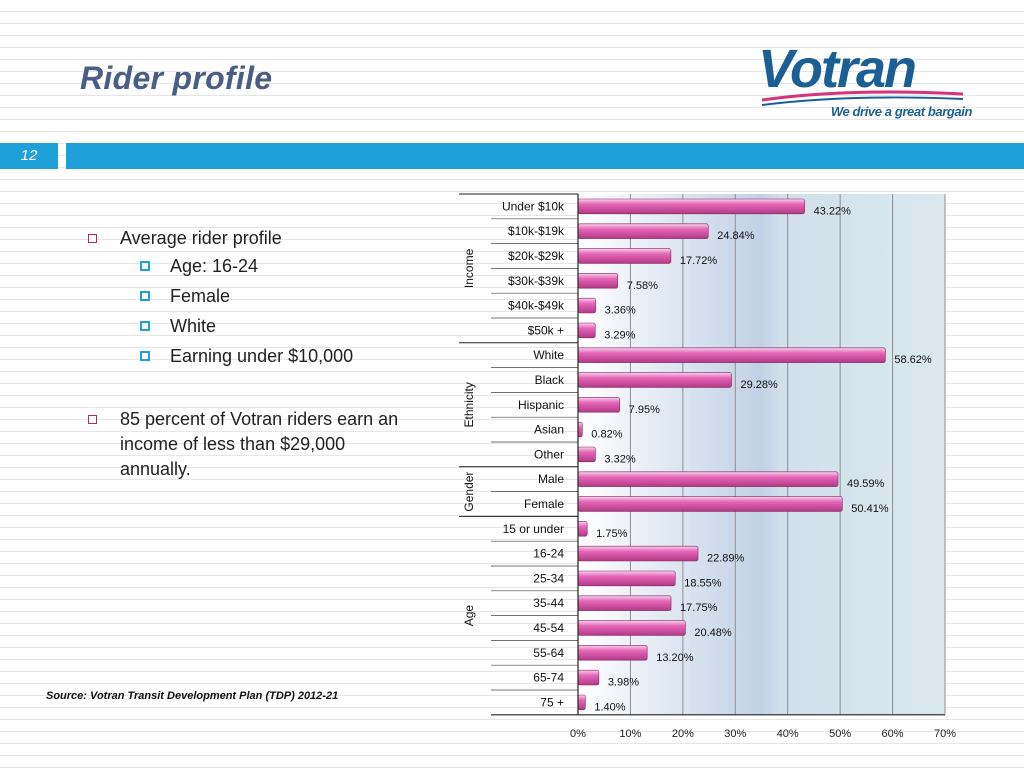 This screenshot has height=768, width=1024. Describe the element at coordinates (893, 734) in the screenshot. I see `x-tick-label: 60%` at that location.